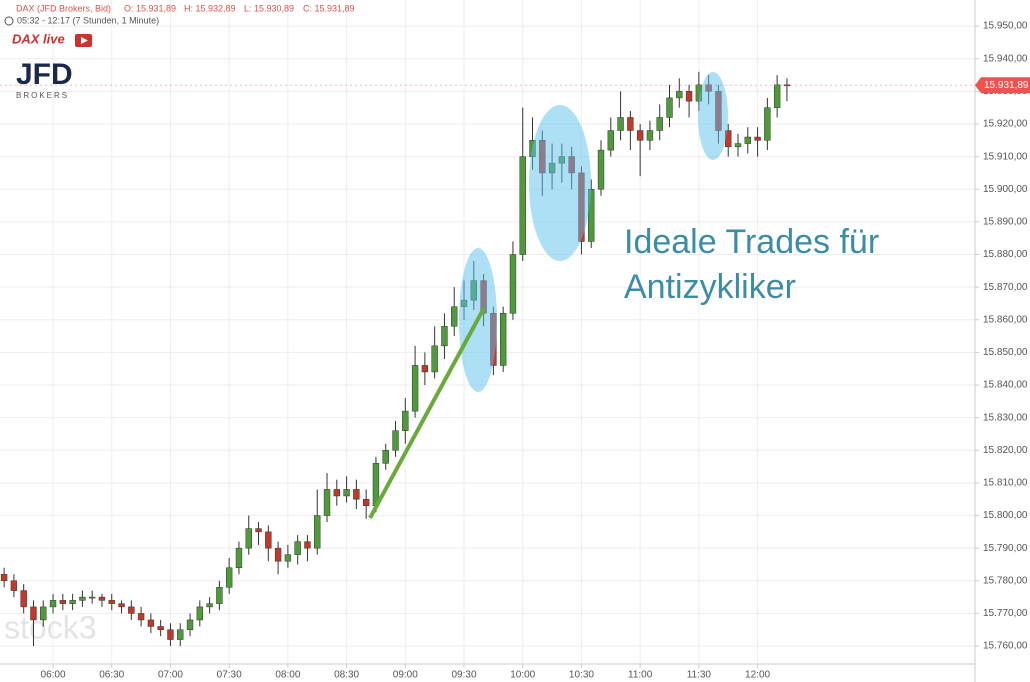 Image resolution: width=1030 pixels, height=682 pixels. I want to click on x-tick-label: 08:00, so click(287, 675).